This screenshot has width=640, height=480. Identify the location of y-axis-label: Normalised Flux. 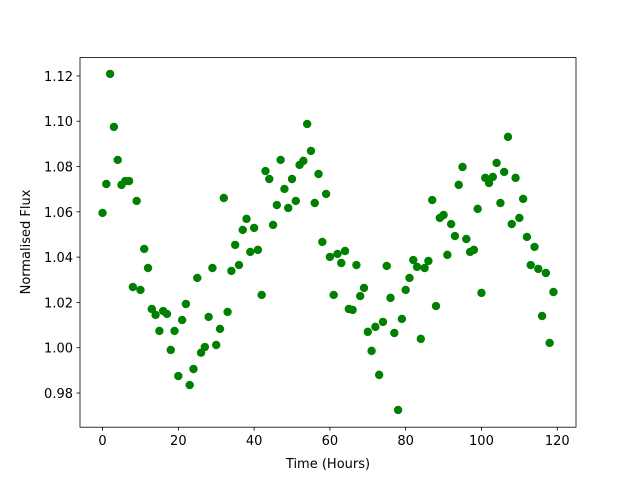
(26, 241).